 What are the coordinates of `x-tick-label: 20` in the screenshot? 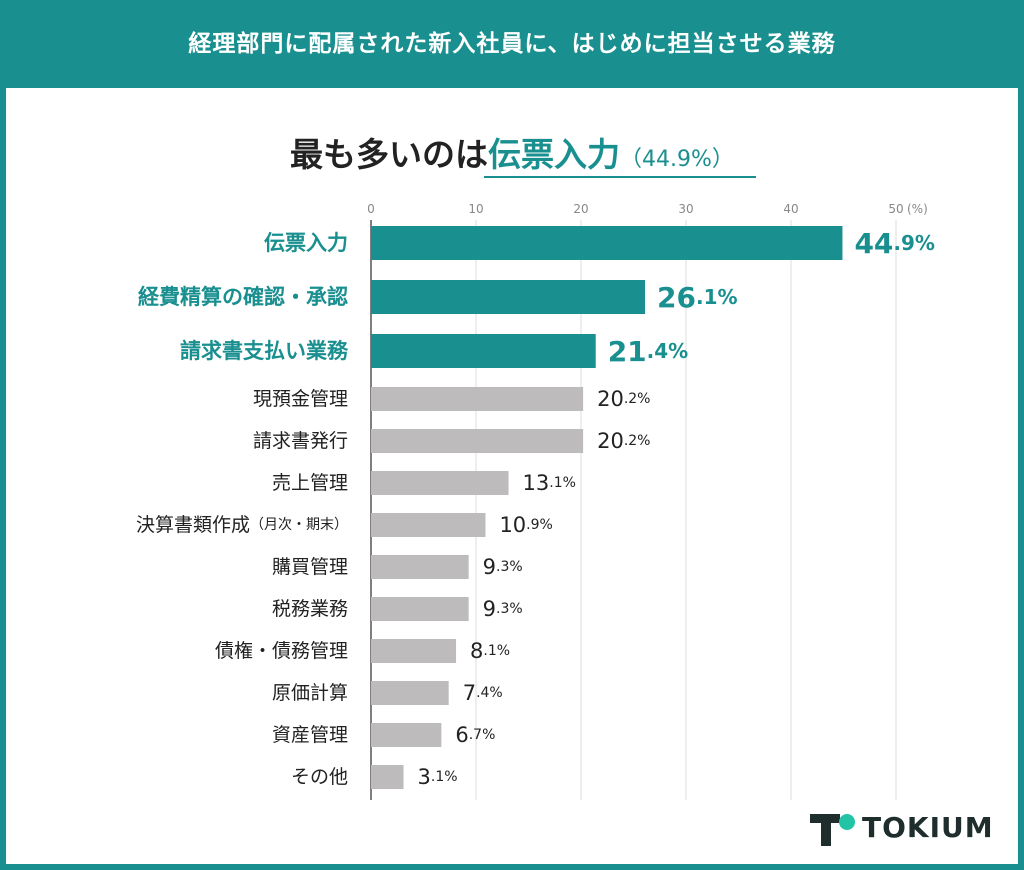 It's located at (580, 209).